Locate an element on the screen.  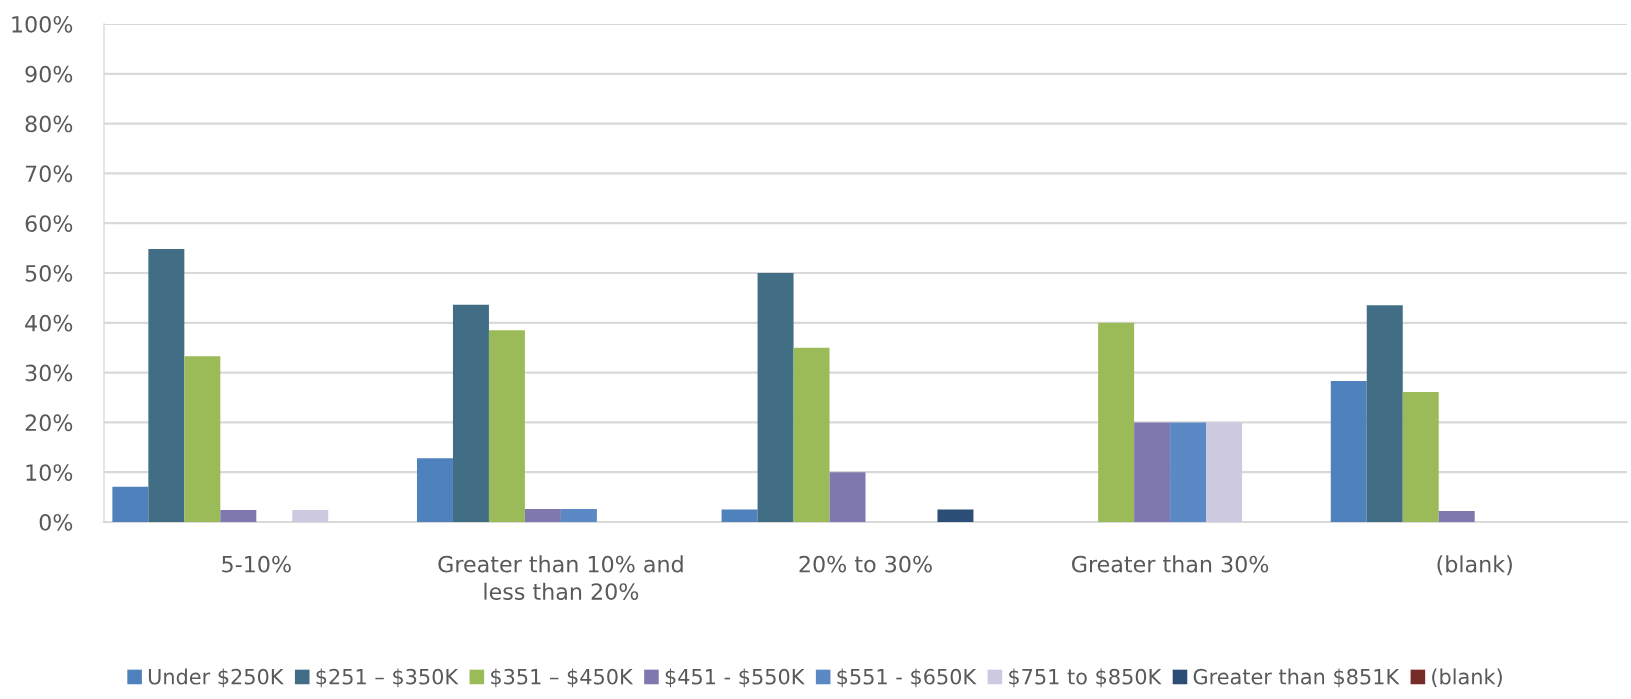
y-tick-label: 80% is located at coordinates (49, 124).